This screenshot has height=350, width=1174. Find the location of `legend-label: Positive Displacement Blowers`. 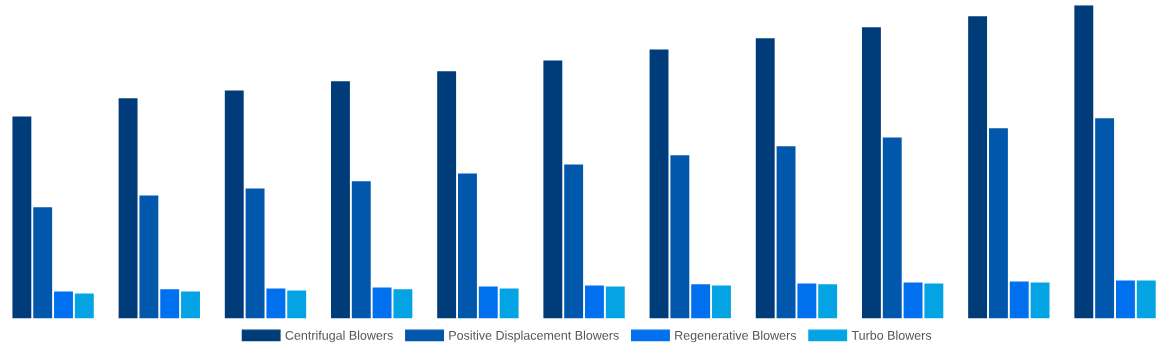

legend-label: Positive Displacement Blowers is located at coordinates (534, 336).